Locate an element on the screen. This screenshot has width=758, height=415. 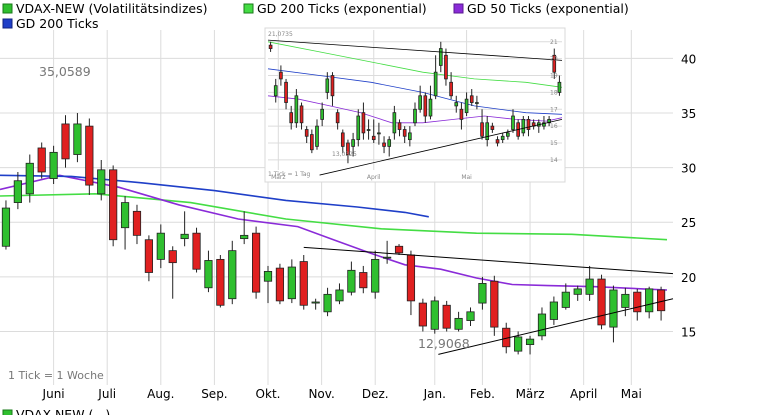
main-x-tick-8: Feb. is located at coordinates (482, 394).